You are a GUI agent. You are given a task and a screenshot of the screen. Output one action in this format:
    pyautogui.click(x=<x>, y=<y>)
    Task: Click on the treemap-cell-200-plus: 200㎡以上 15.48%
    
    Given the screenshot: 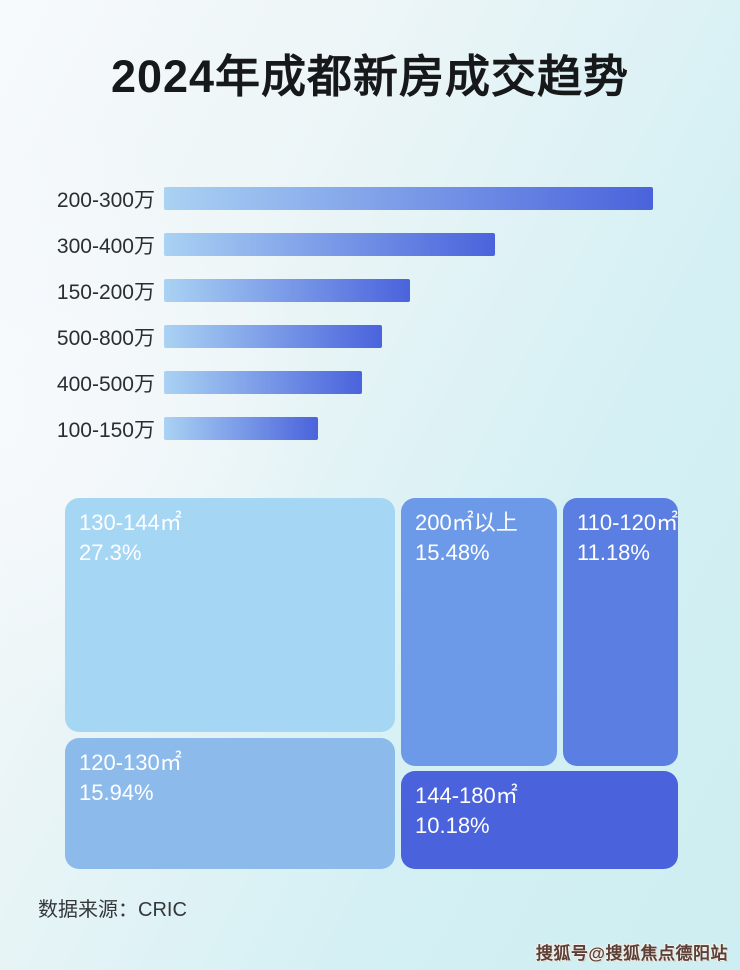 What is the action you would take?
    pyautogui.click(x=479, y=632)
    